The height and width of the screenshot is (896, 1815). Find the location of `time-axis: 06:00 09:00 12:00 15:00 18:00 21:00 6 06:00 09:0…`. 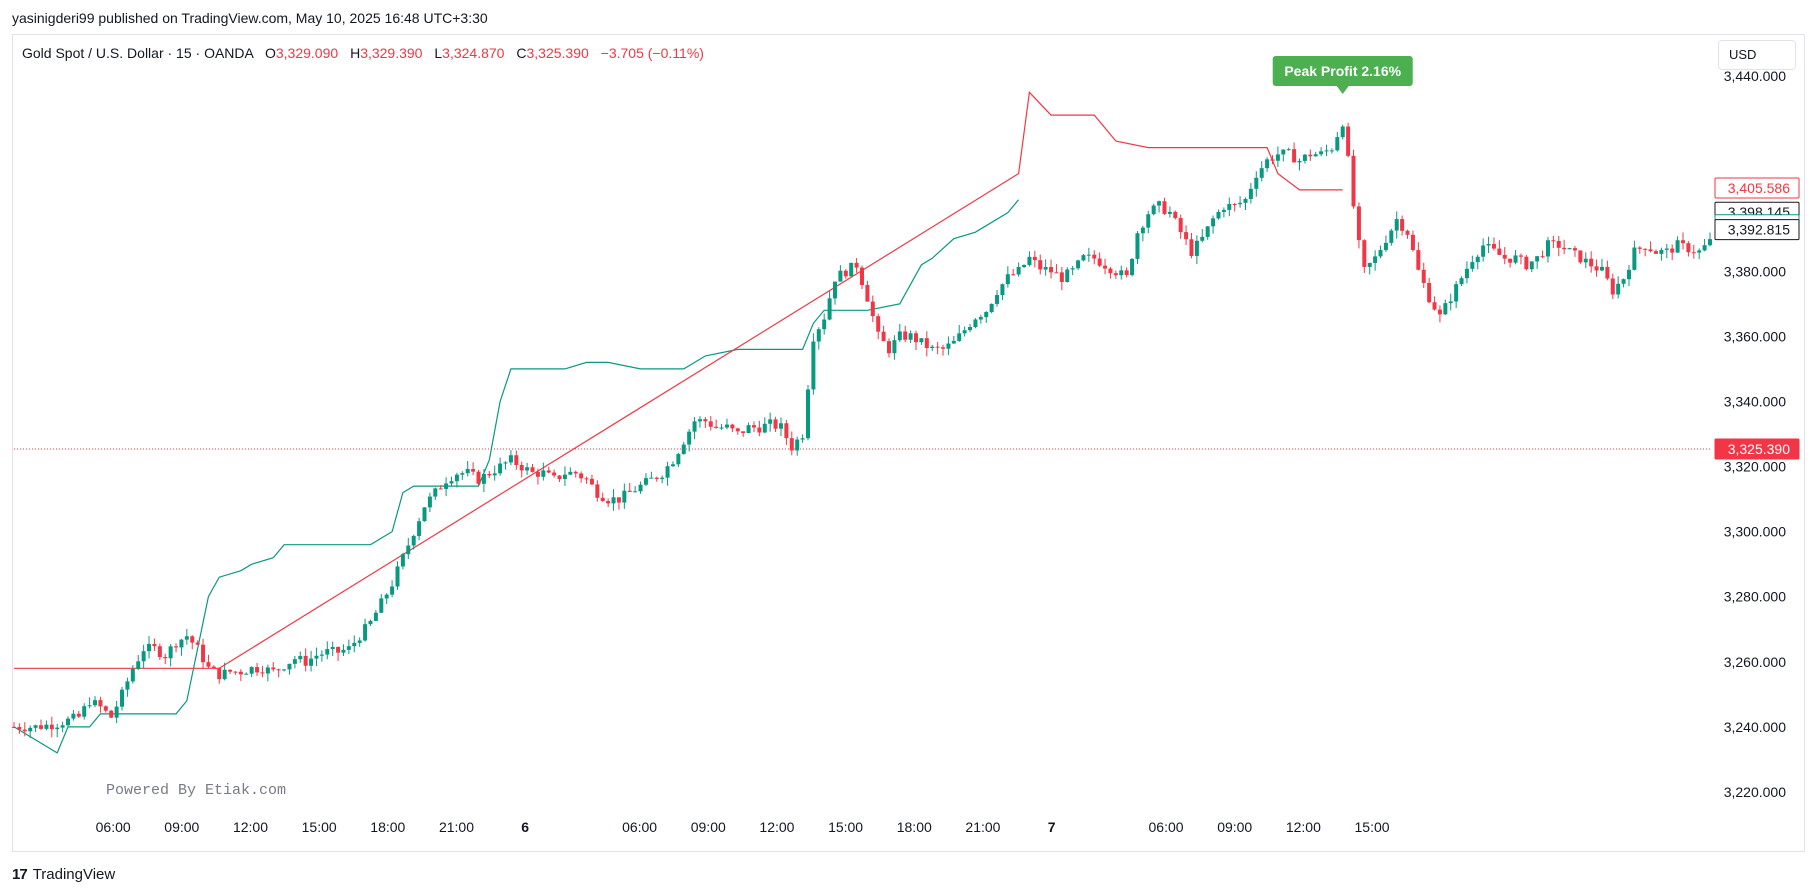

time-axis: 06:00 09:00 12:00 15:00 18:00 21:00 6 06:00 09:0… is located at coordinates (743, 827).